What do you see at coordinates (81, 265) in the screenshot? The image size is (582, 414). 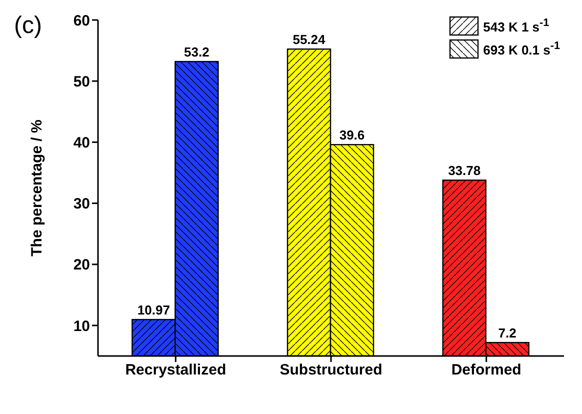 I see `y-tick-label: 20` at bounding box center [81, 265].